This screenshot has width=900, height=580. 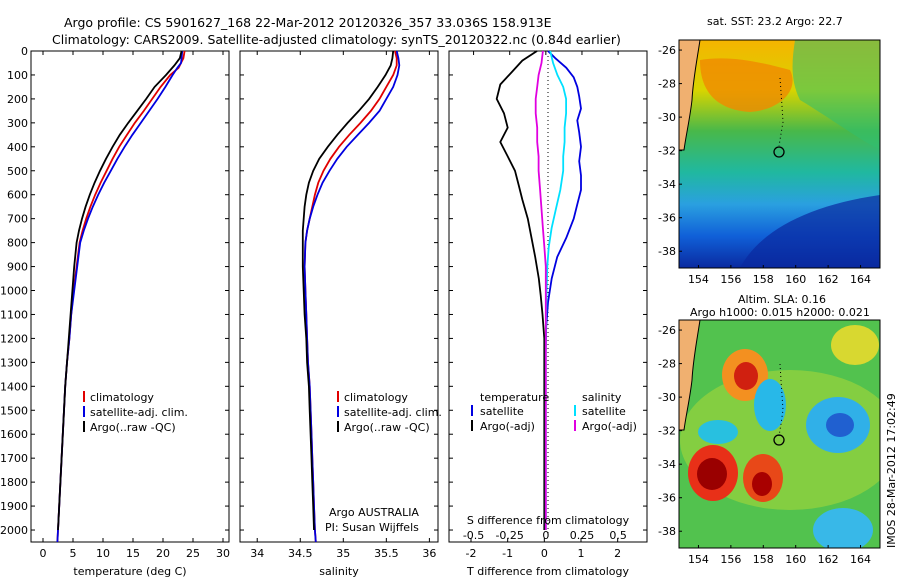 What do you see at coordinates (14, 458) in the screenshot?
I see `depth-tick-label: 1700` at bounding box center [14, 458].